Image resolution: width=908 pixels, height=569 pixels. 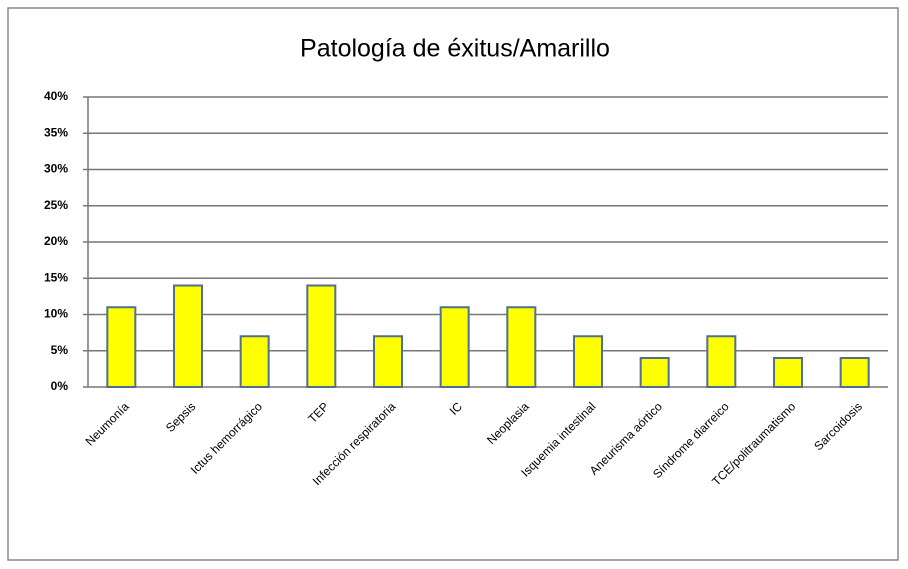 What do you see at coordinates (56, 96) in the screenshot?
I see `y-tick-label: 40%` at bounding box center [56, 96].